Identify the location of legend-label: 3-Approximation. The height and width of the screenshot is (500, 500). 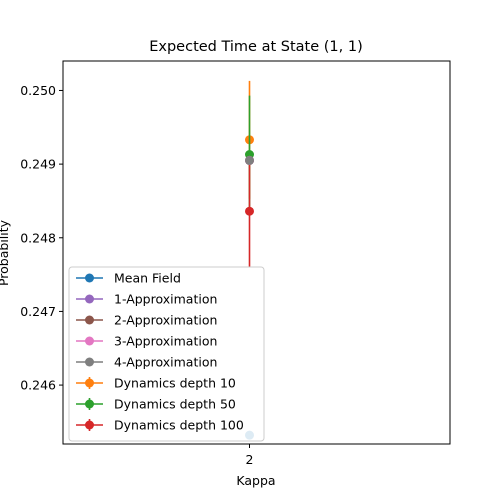
(165, 341).